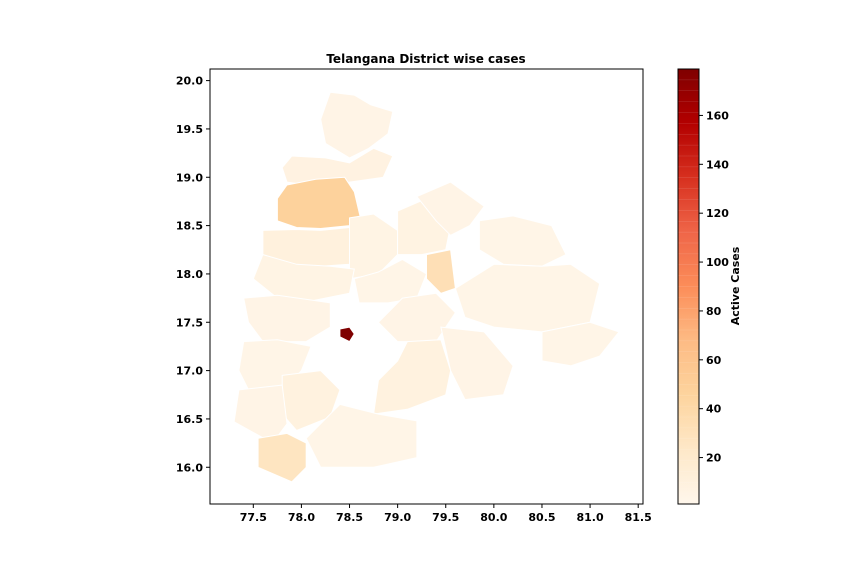 Image resolution: width=864 pixels, height=580 pixels. I want to click on x-axis: 77.5 78.0 78.5 79.0 79.5 80.0 80.5 81.0 81.5, so click(446, 514).